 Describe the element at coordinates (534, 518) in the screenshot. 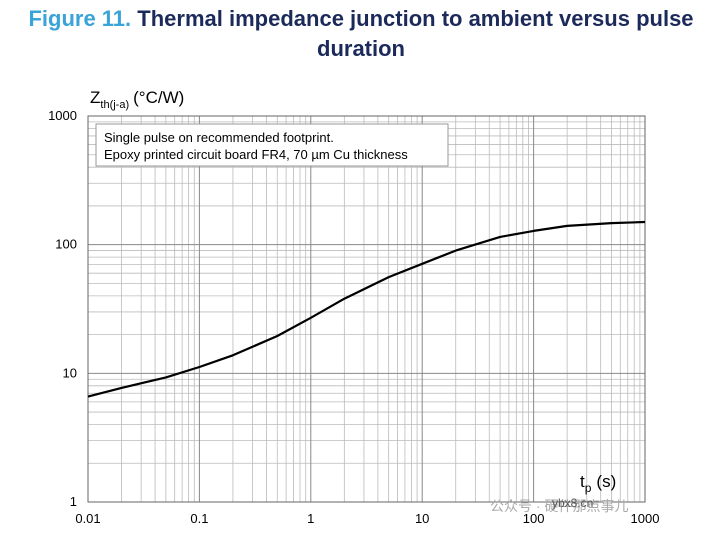

I see `x-tick-label: 100` at that location.